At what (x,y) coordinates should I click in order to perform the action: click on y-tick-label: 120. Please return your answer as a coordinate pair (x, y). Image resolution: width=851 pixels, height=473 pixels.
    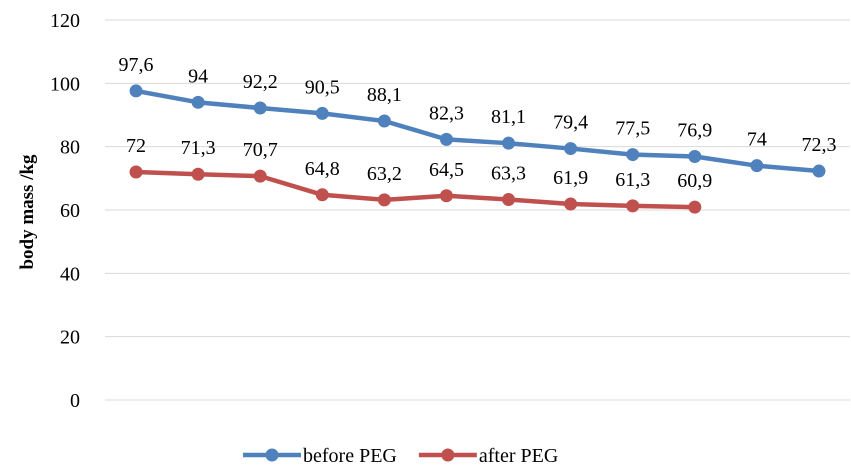
    Looking at the image, I should click on (65, 21).